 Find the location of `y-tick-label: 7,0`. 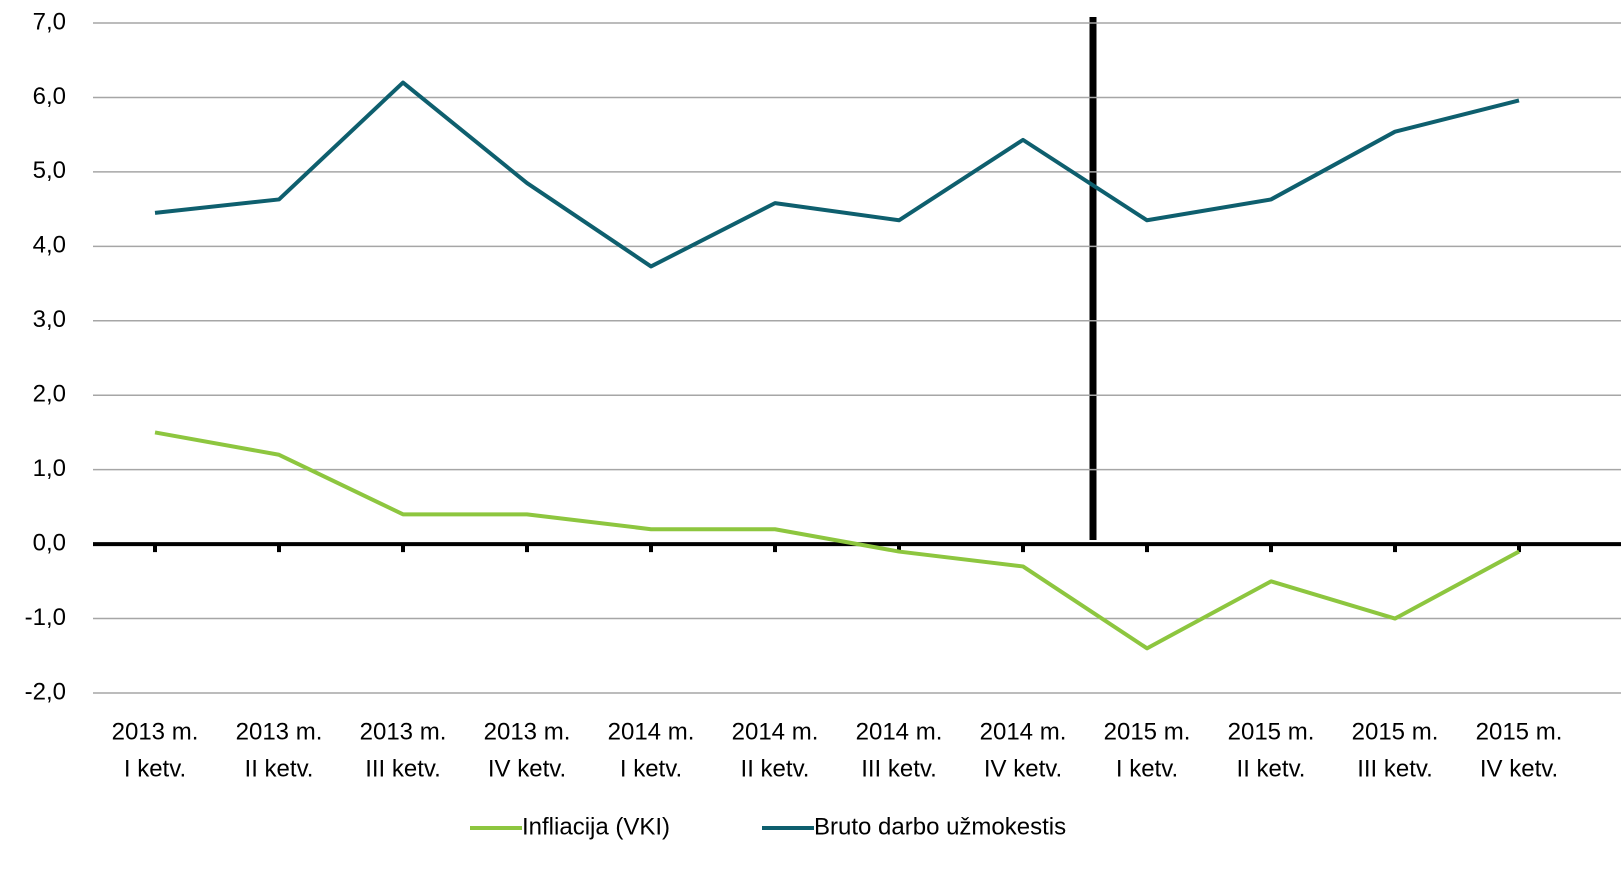

y-tick-label: 7,0 is located at coordinates (49, 21).